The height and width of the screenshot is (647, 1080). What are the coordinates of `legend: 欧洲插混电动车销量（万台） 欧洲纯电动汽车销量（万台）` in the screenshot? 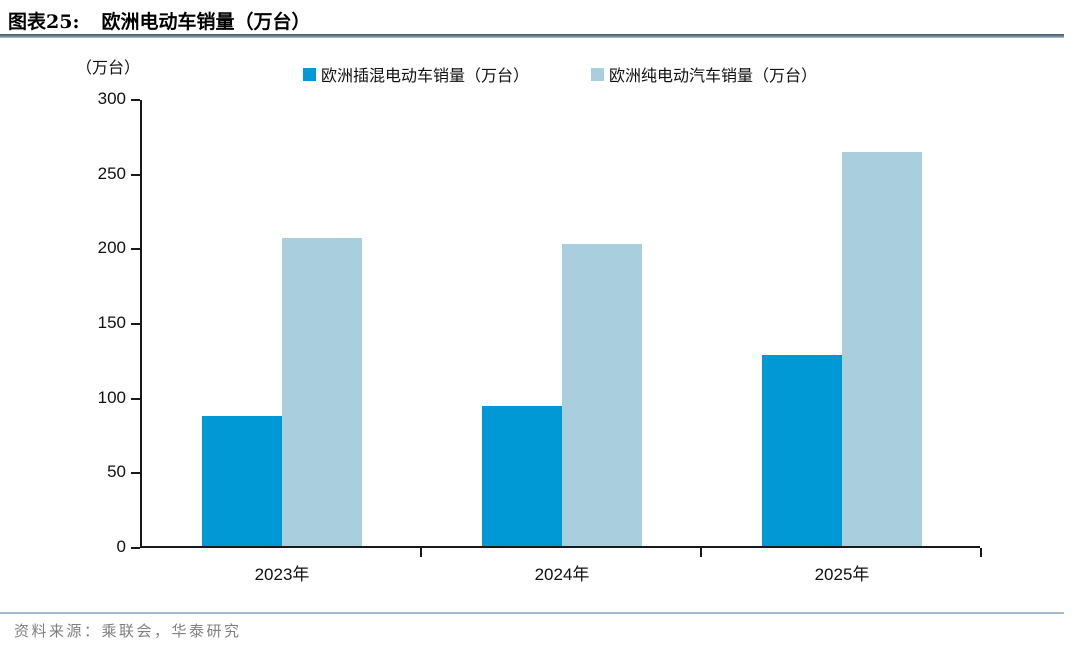 It's located at (560, 74).